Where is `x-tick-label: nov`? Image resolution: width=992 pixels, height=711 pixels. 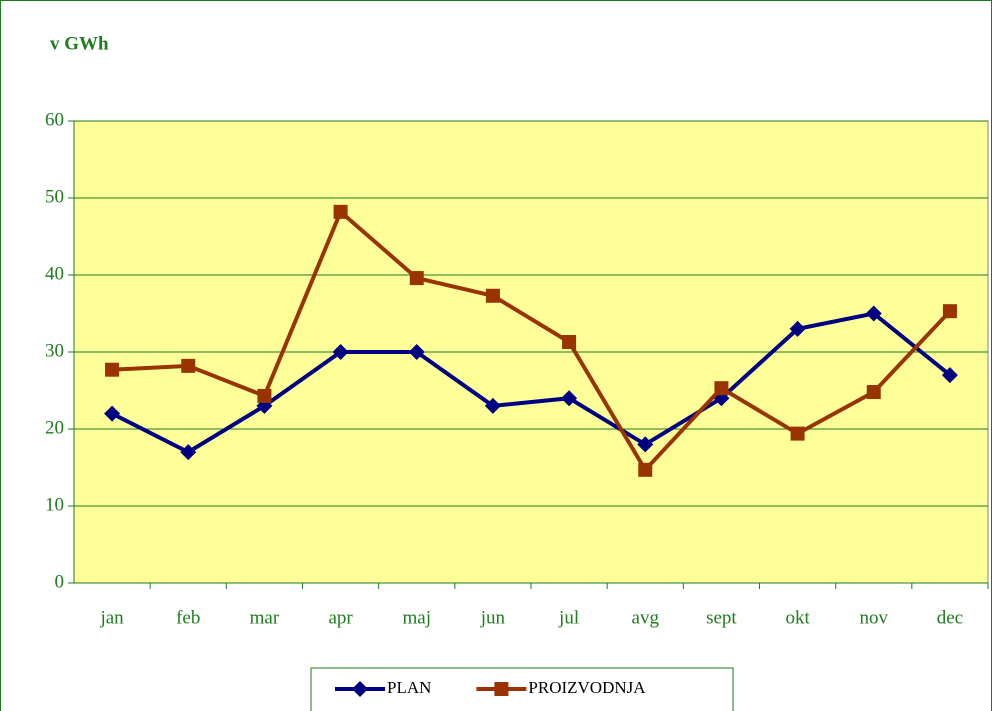
x-tick-label: nov is located at coordinates (874, 617).